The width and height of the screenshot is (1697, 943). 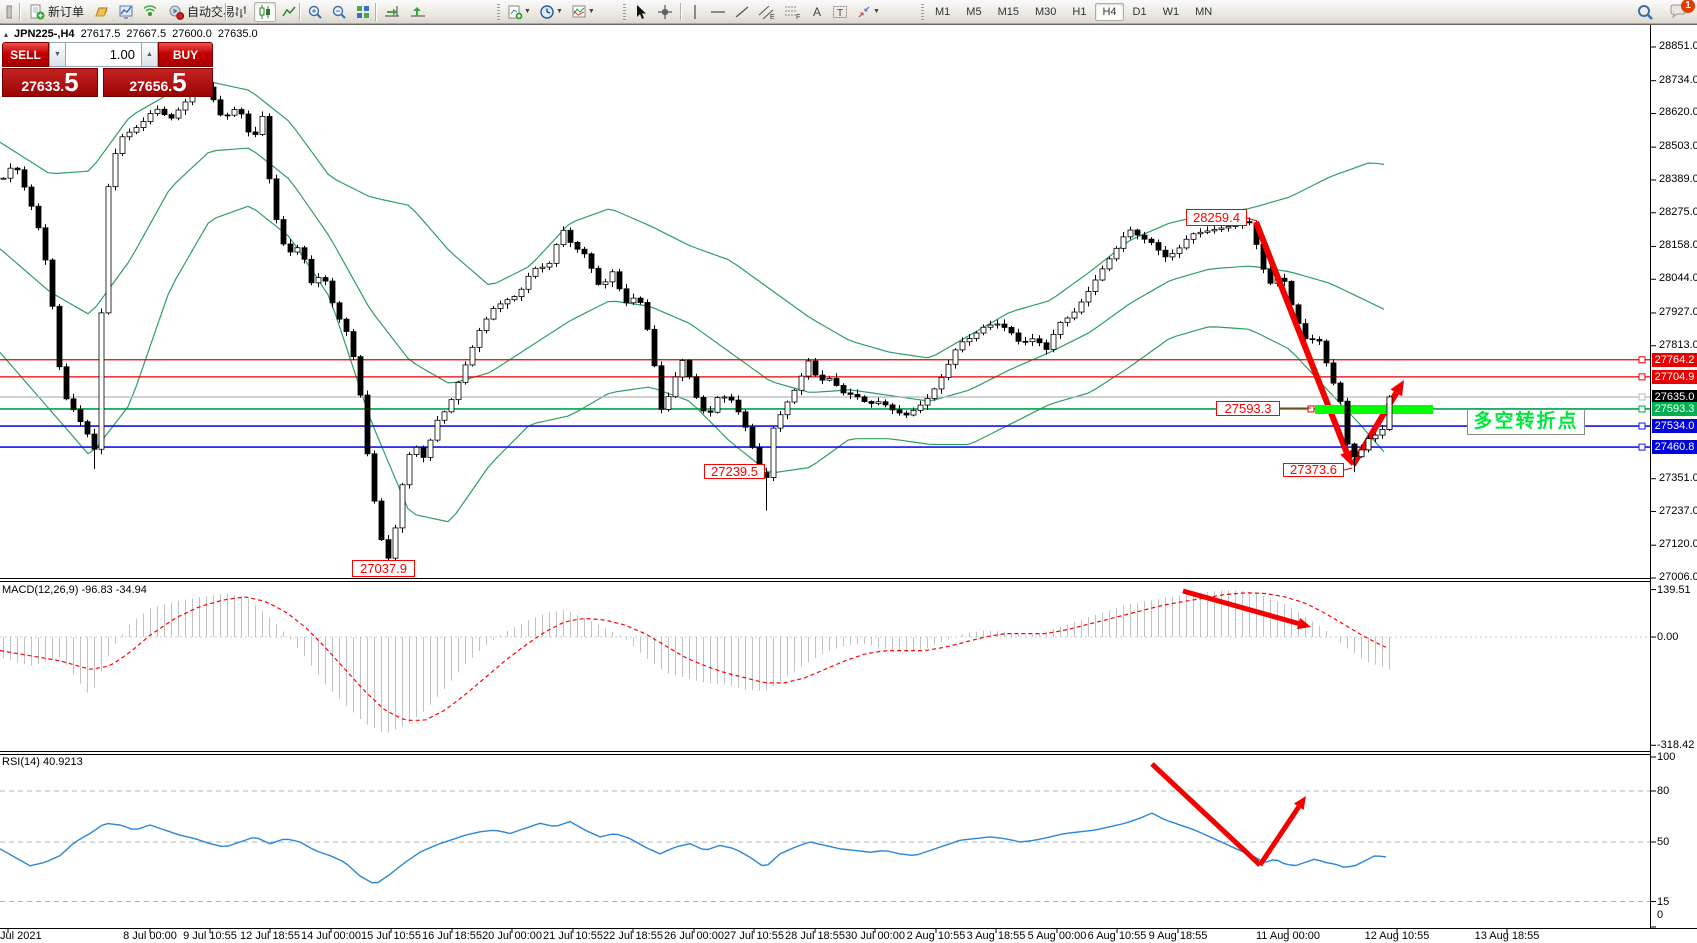 I want to click on svg-text: A, so click(x=817, y=12).